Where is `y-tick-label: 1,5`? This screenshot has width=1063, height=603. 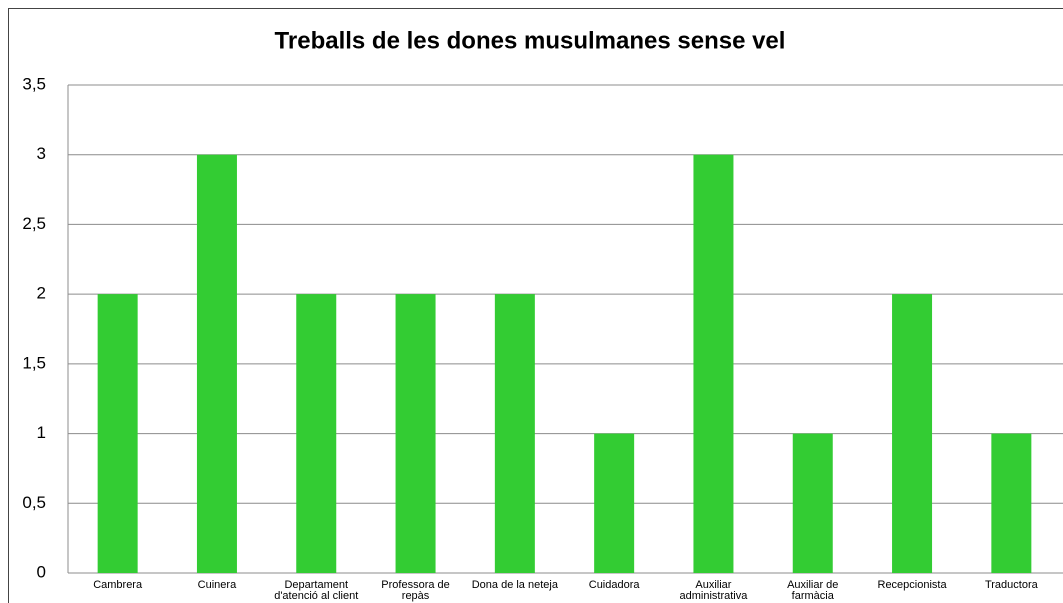 y-tick-label: 1,5 is located at coordinates (34, 362).